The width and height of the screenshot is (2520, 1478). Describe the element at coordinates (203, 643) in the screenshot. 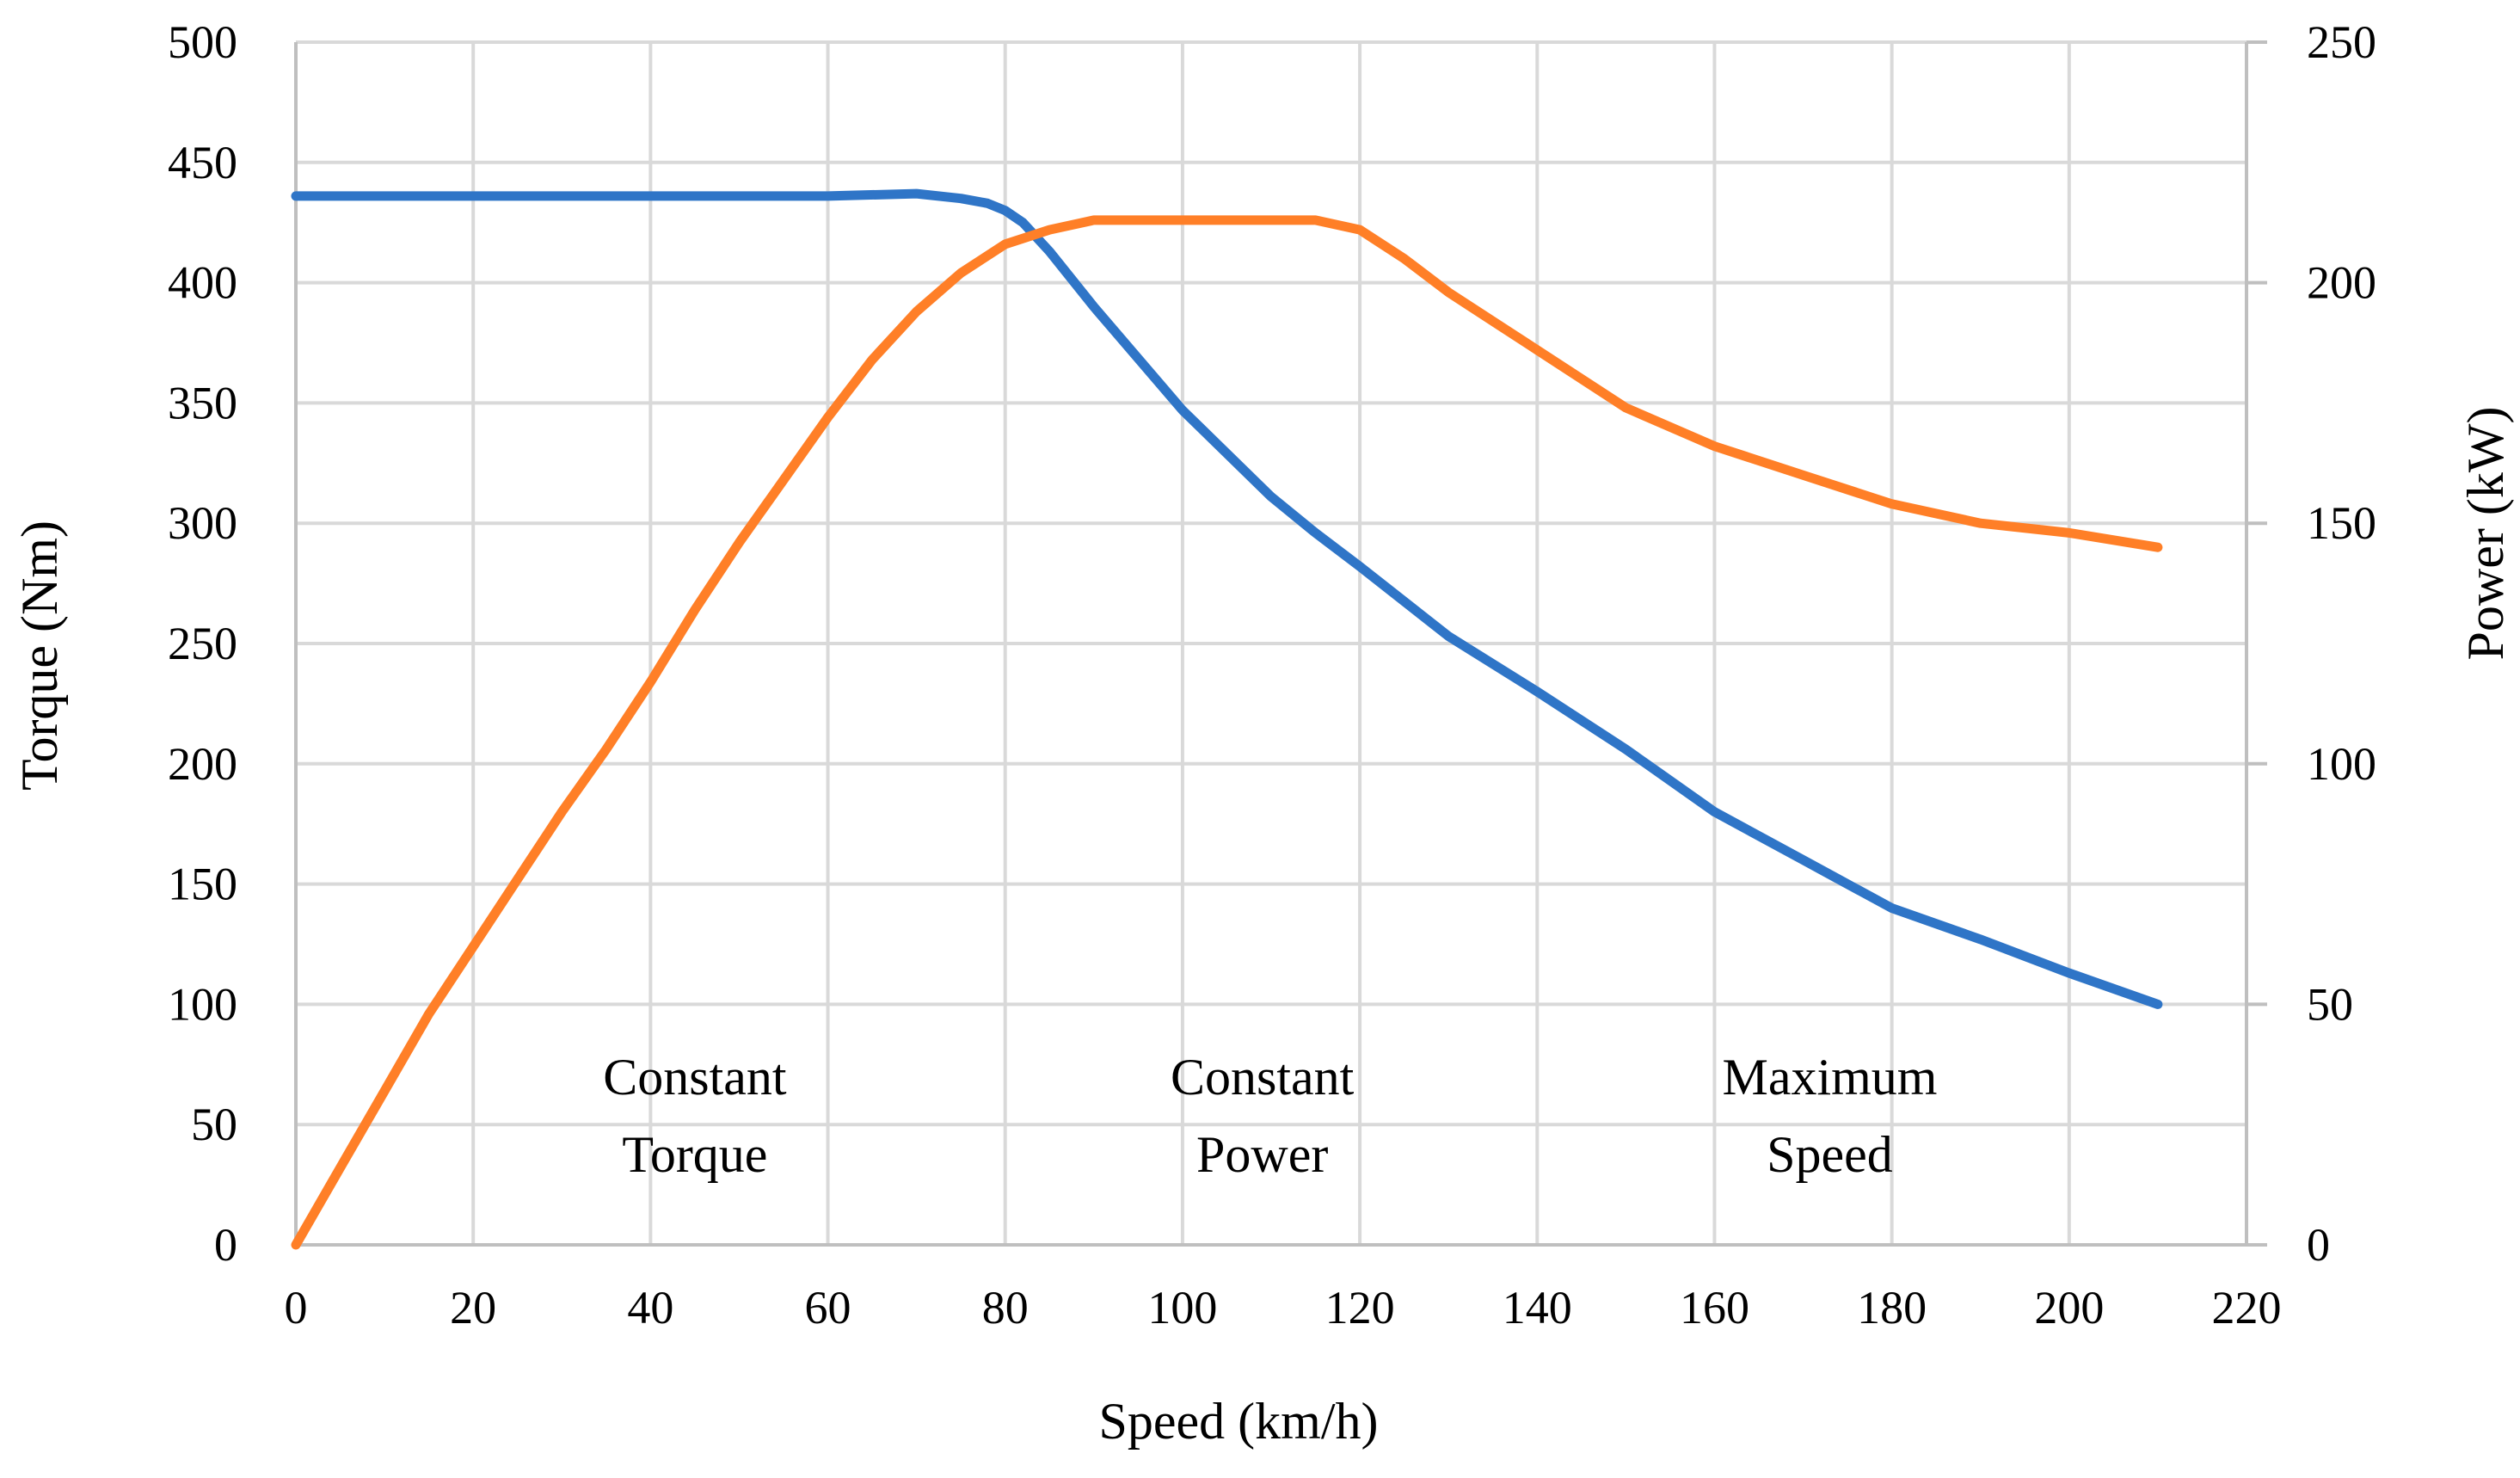

I see `y-left-tick-label: 250` at that location.